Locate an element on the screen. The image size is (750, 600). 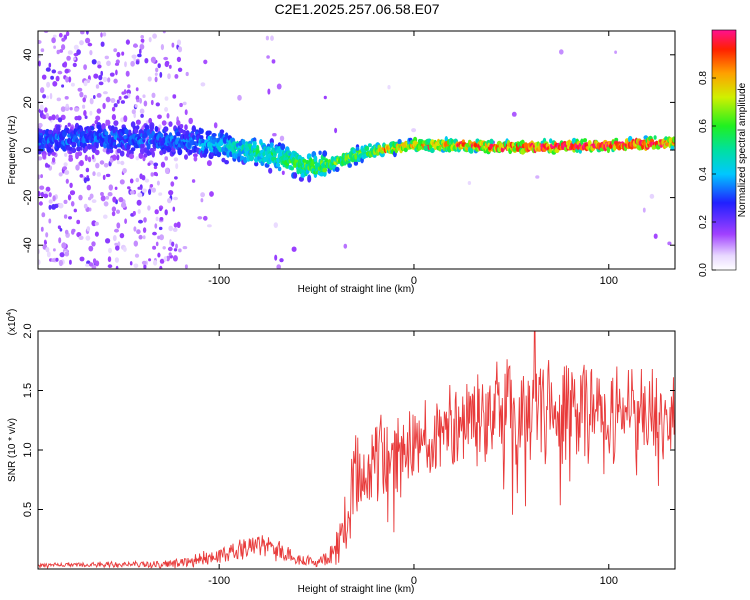
snr-ylabel: SNR (10 * v/v) is located at coordinates (12, 450).